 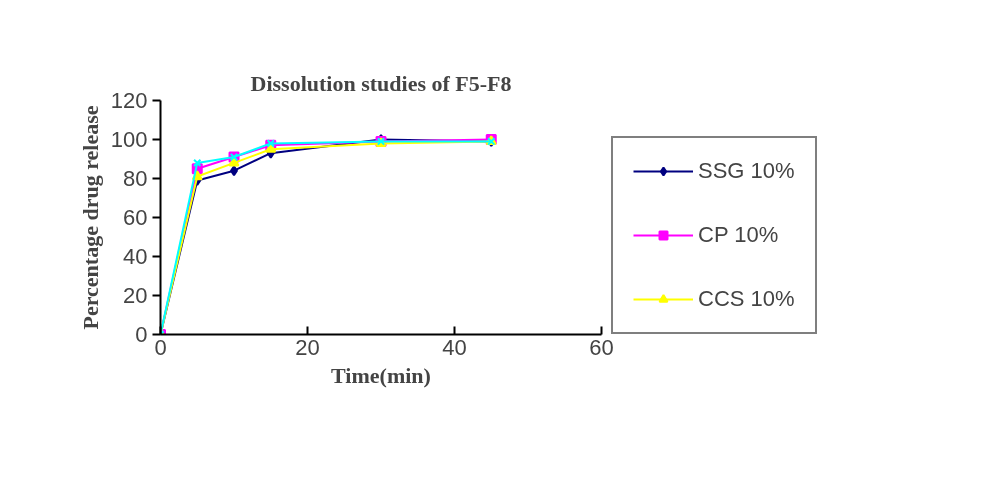 I want to click on y-tick-label: 80, so click(x=135, y=178).